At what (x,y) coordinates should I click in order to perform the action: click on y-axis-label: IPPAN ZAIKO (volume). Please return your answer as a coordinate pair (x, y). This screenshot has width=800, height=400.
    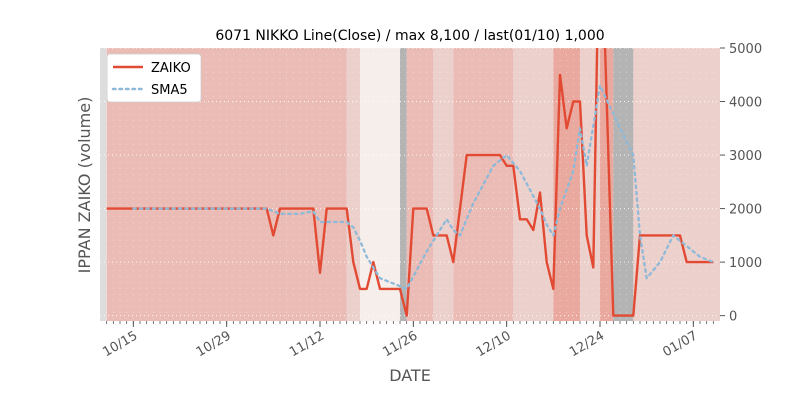
    Looking at the image, I should click on (84, 185).